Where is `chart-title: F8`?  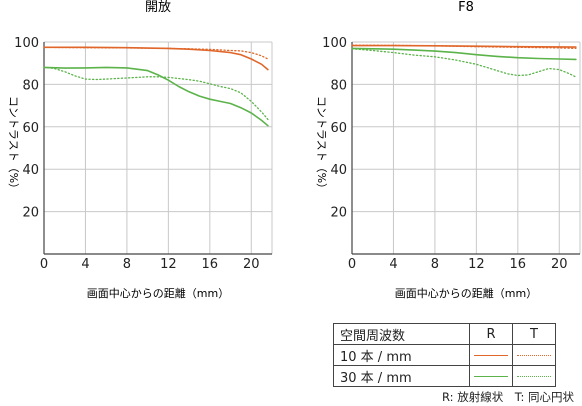 chart-title: F8 is located at coordinates (466, 7).